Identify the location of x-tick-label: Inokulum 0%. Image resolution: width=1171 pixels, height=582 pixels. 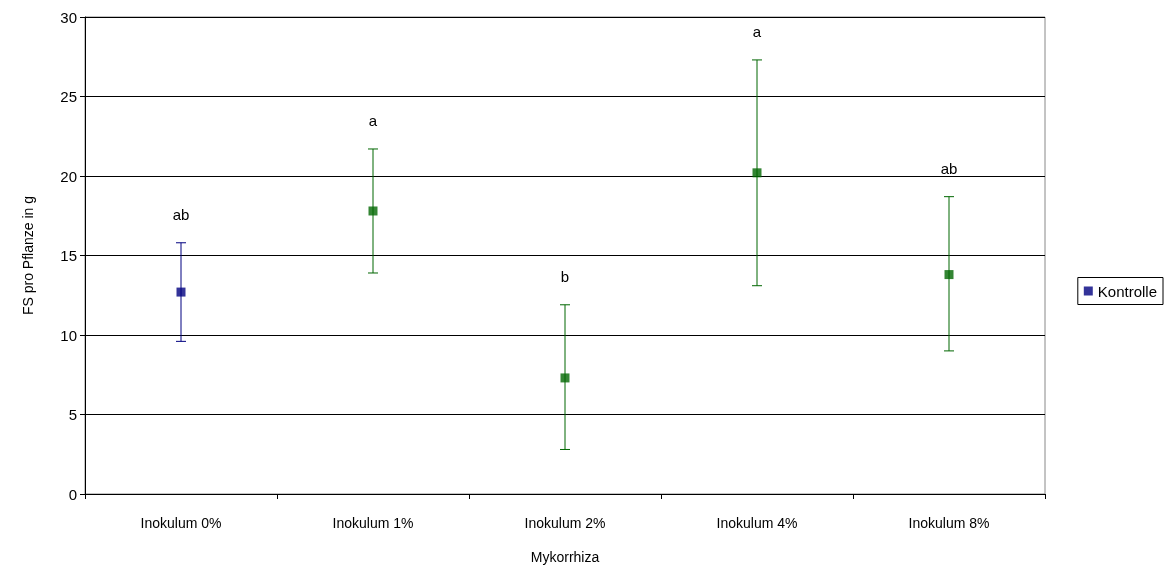
(181, 523).